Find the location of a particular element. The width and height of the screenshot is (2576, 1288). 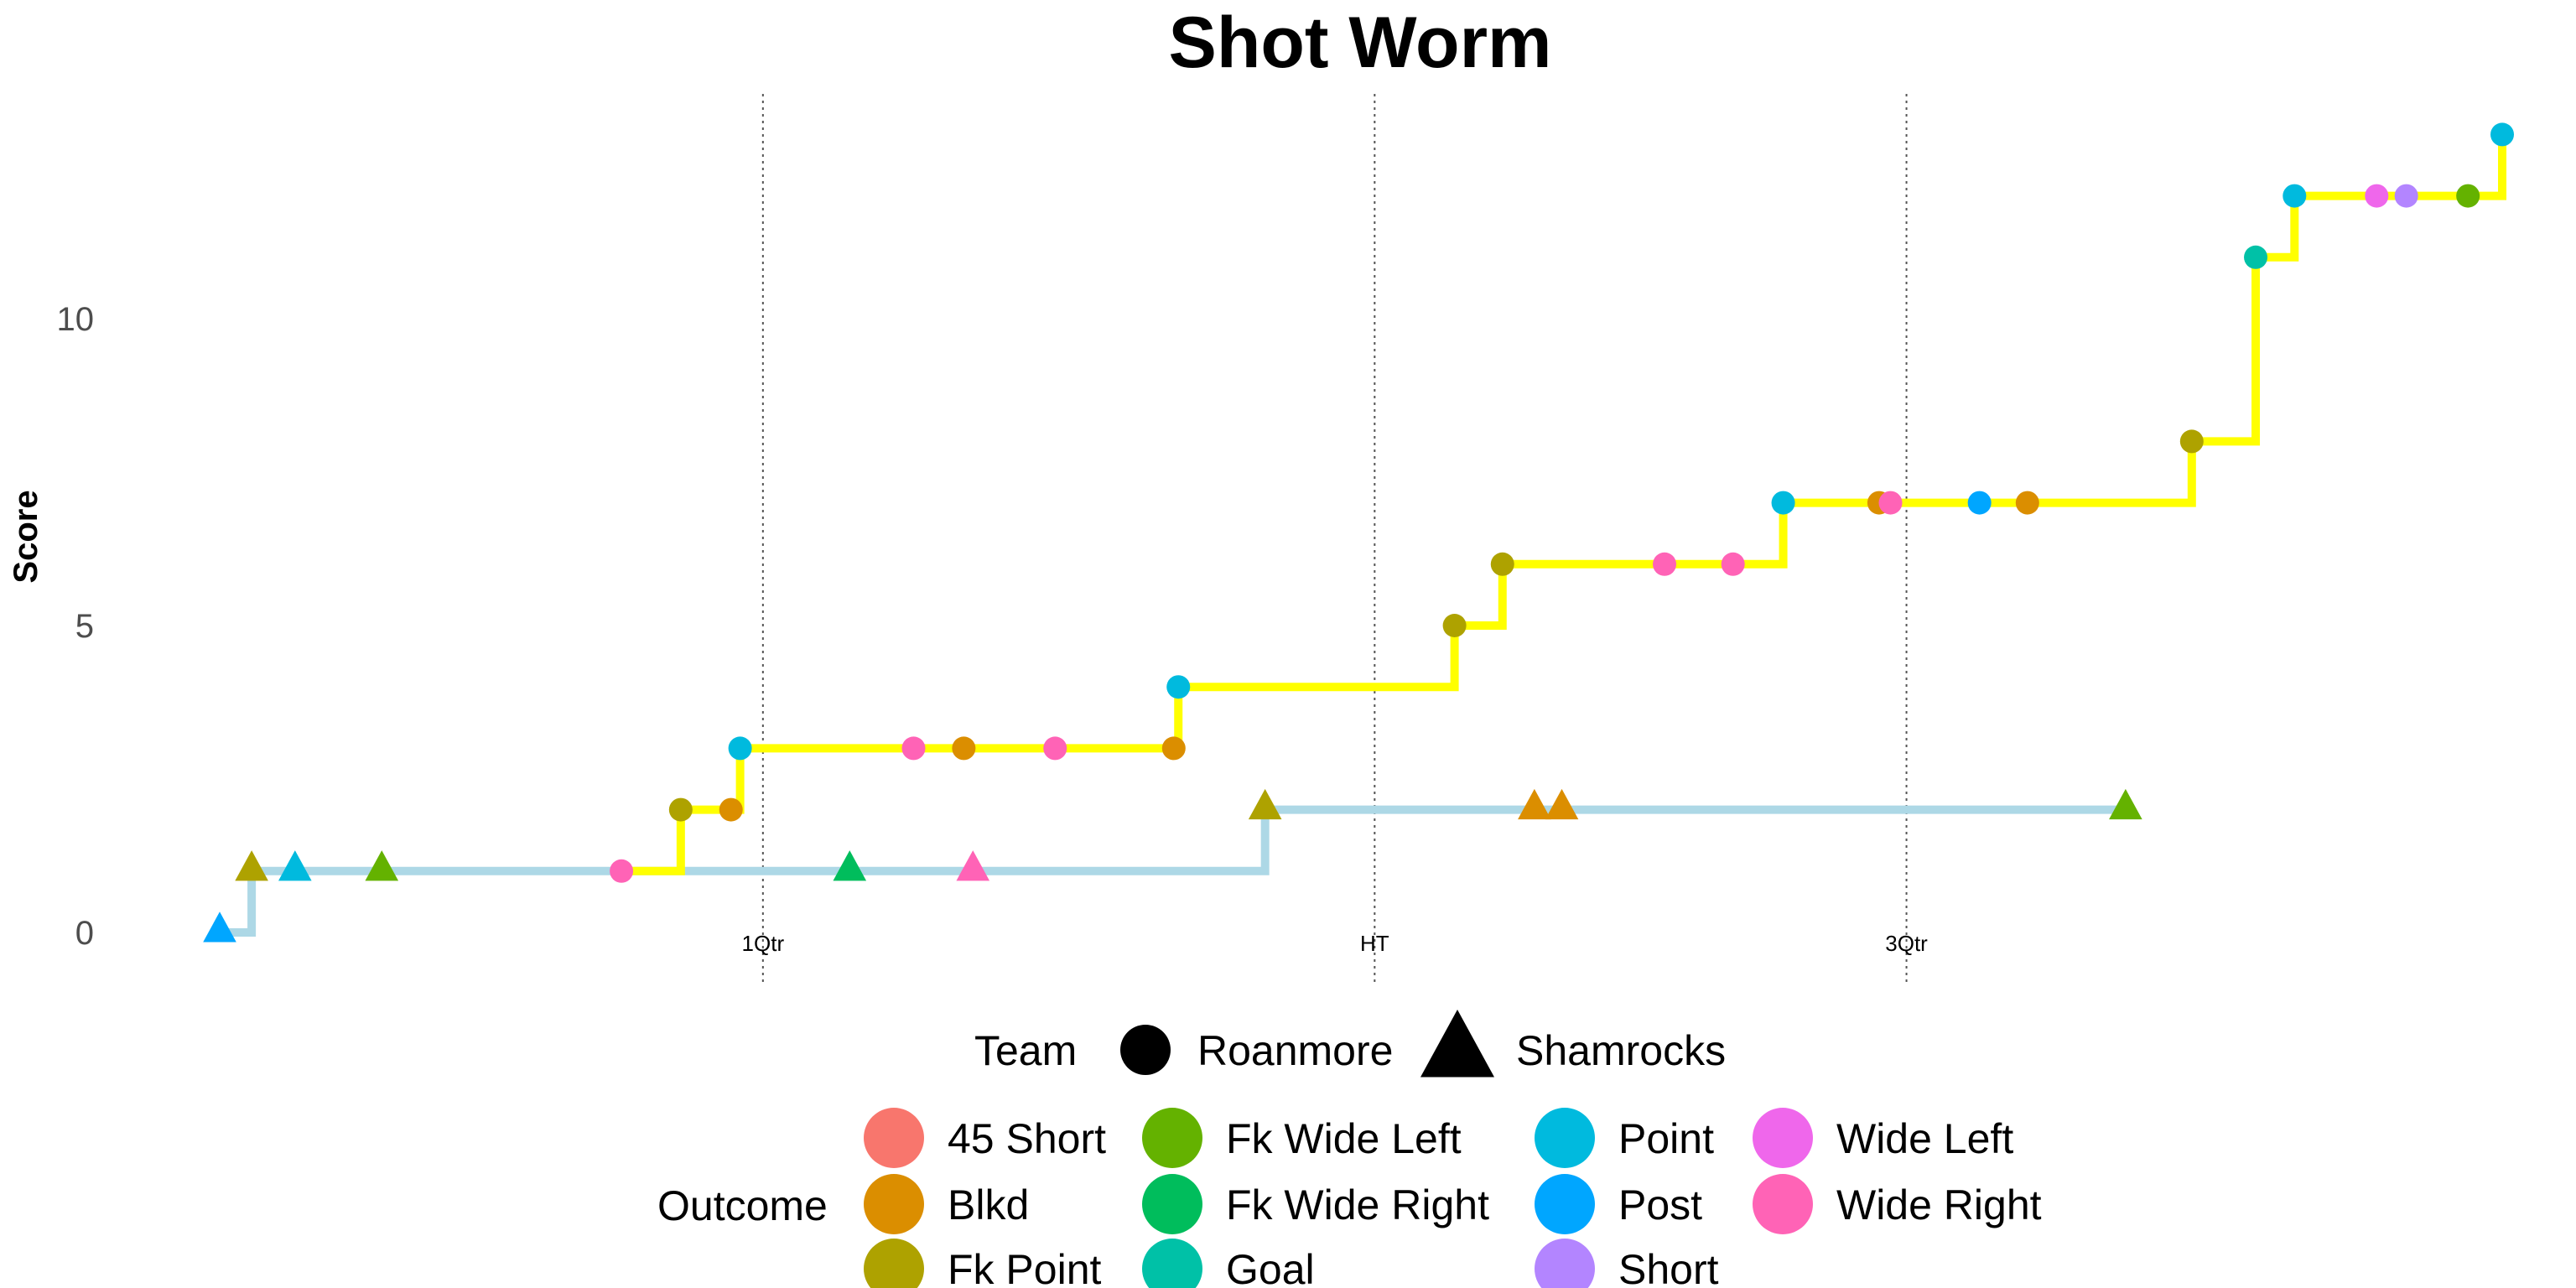

outcome-key-blkd is located at coordinates (894, 1204).